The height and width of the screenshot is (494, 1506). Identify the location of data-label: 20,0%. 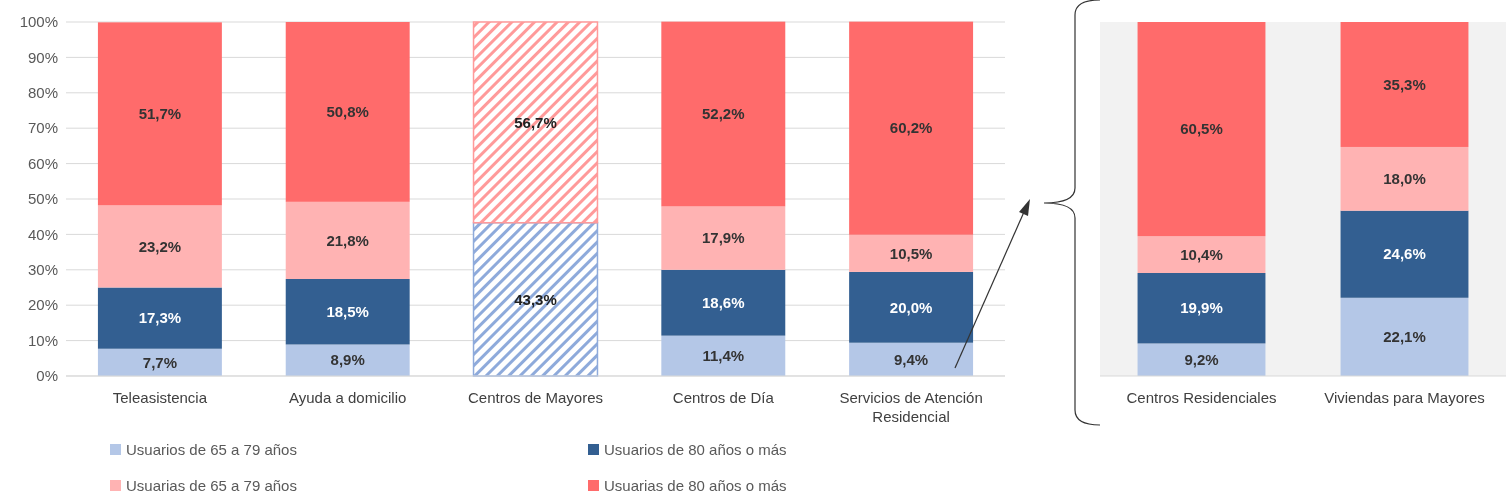
(911, 307).